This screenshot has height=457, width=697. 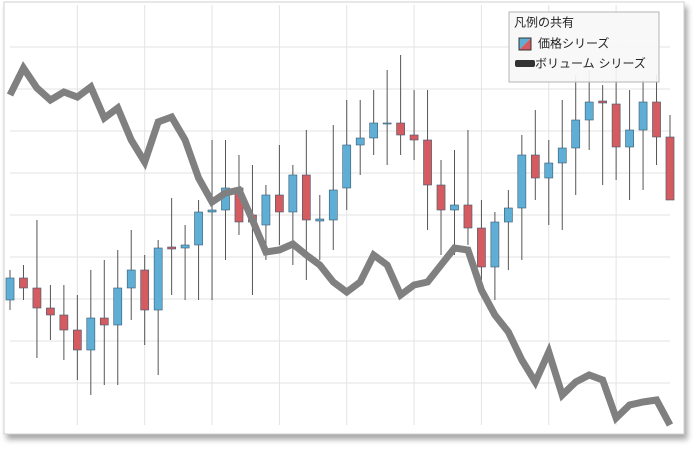 I want to click on legend-box, so click(x=584, y=47).